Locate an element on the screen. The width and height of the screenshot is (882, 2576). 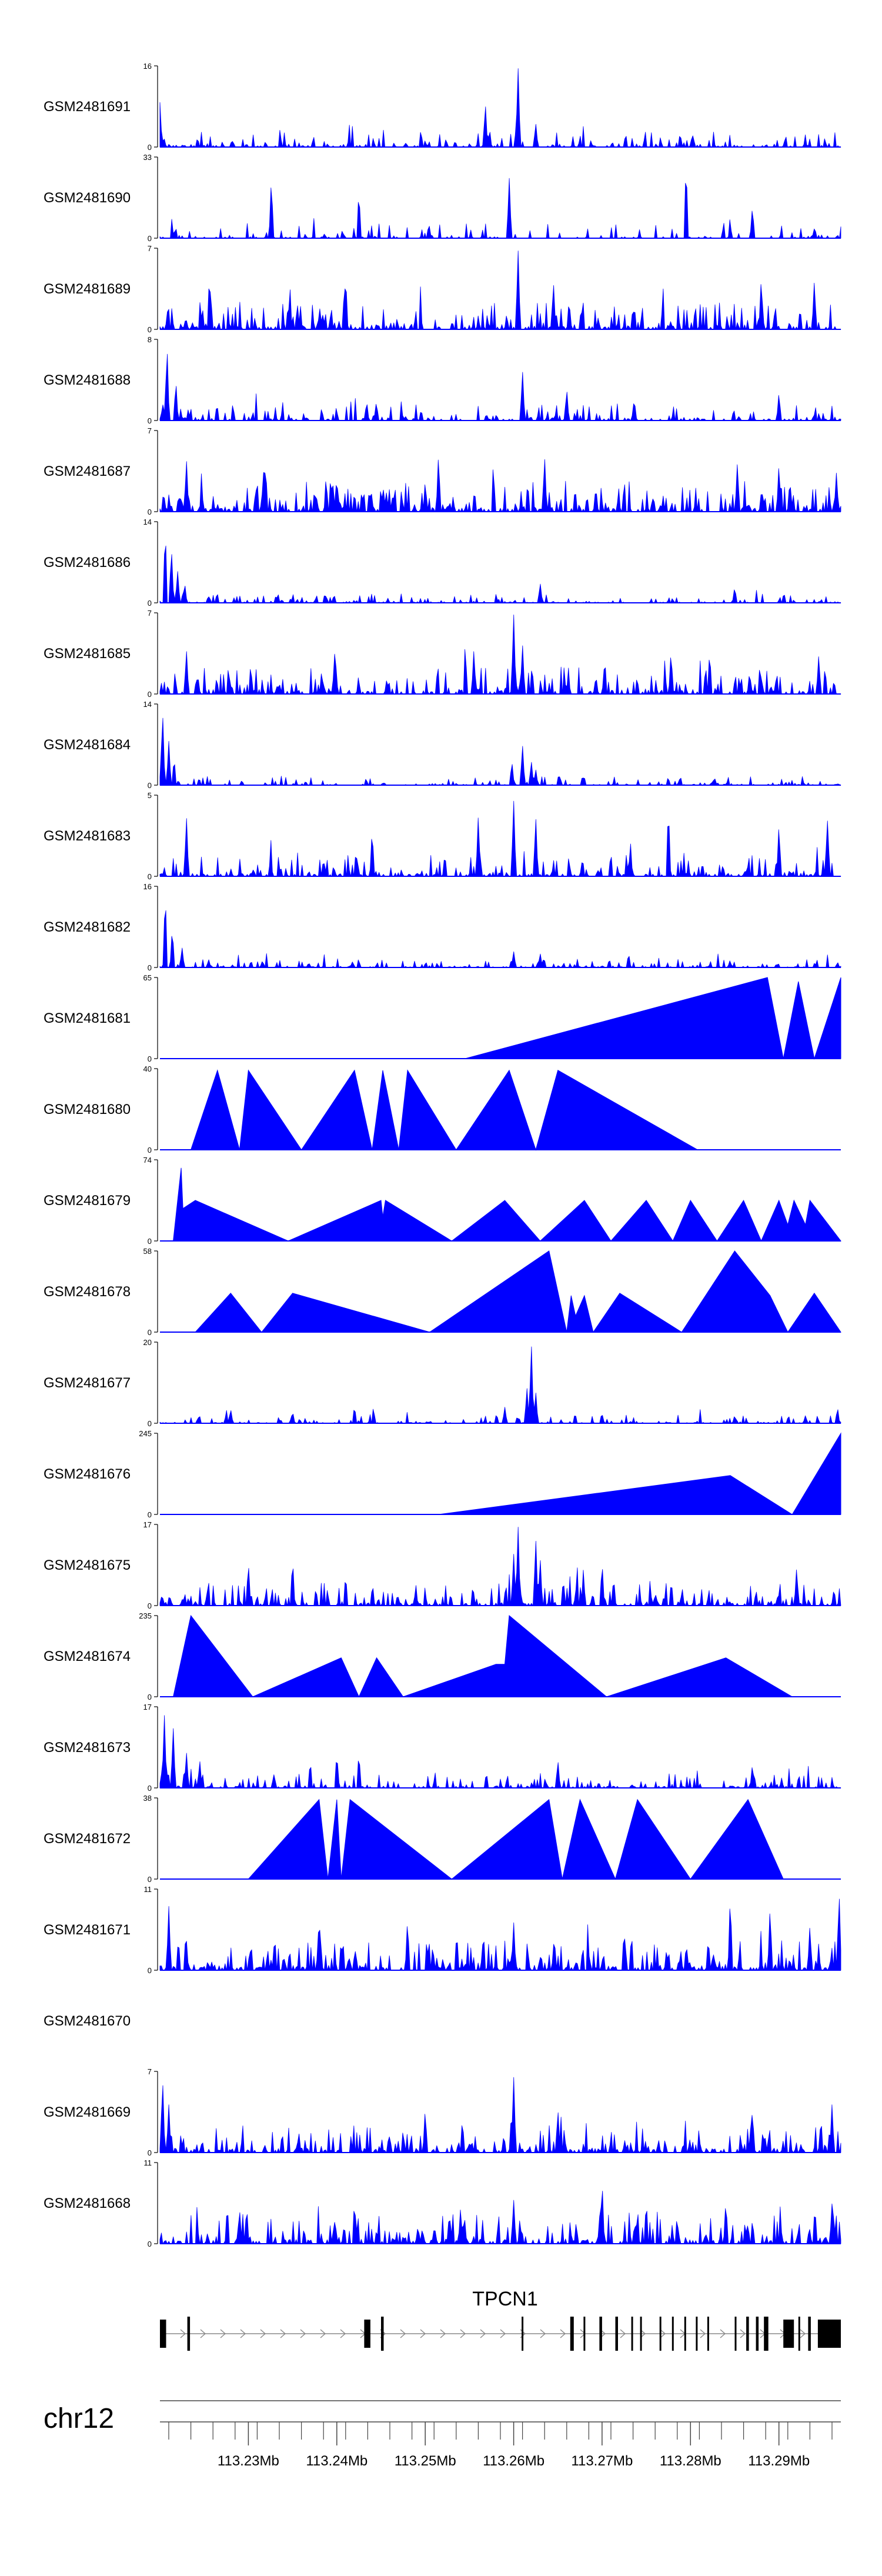
y-tick-label-max: 11 is located at coordinates (148, 1889).